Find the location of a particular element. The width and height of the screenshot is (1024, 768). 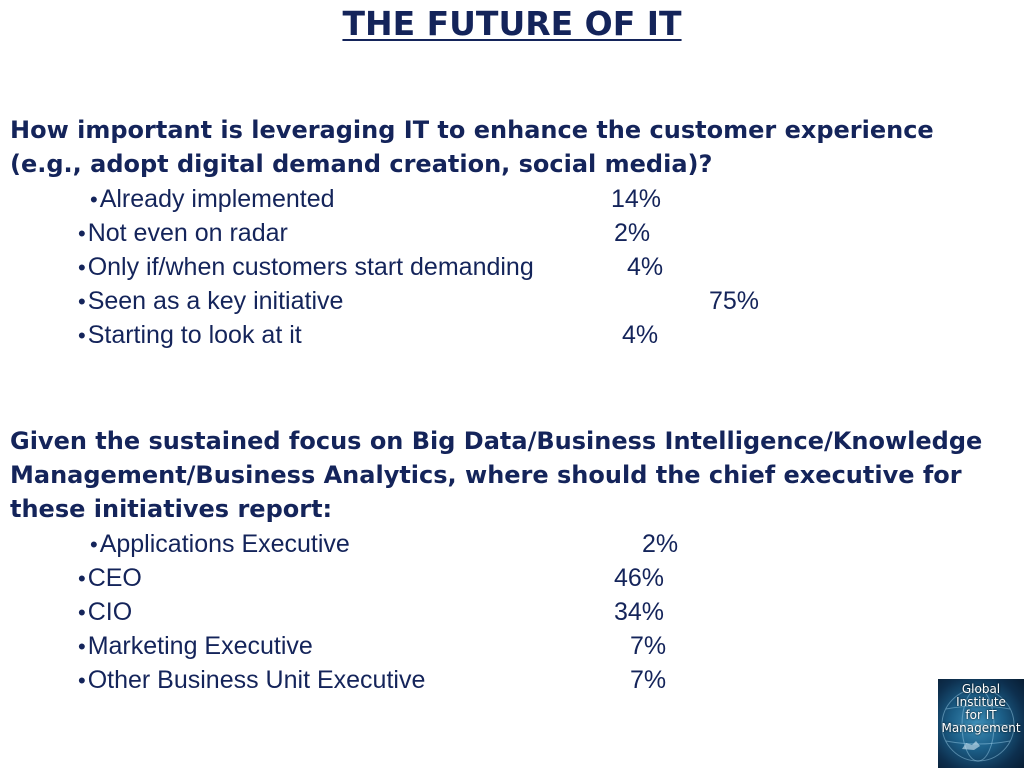

list-item: •Other Business Unit Executive is located at coordinates (251, 680).